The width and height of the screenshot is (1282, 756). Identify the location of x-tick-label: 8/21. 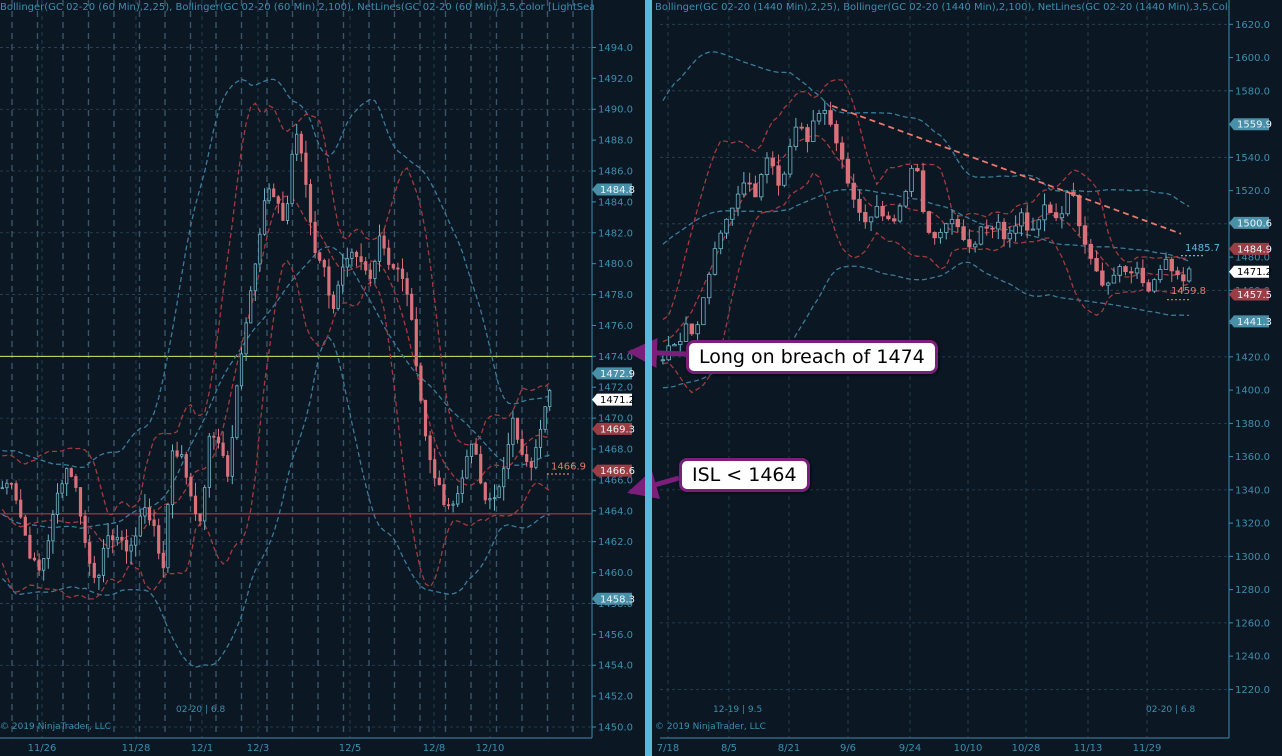
(789, 748).